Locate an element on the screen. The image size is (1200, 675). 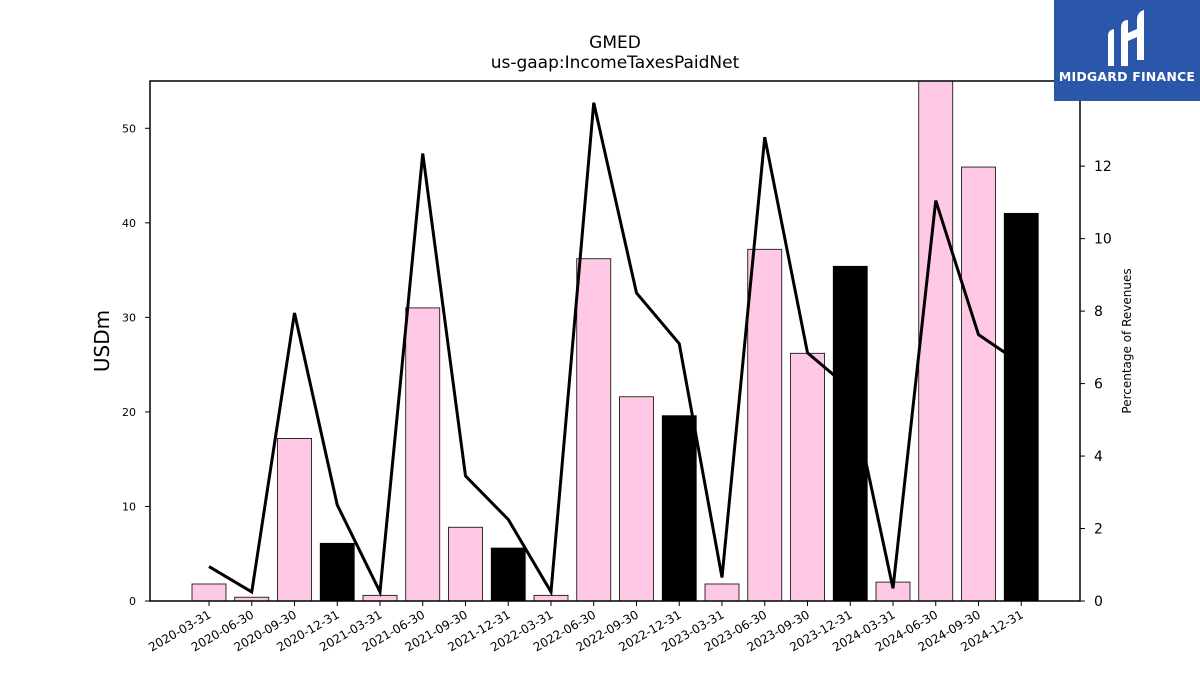
y2-tick-label: 4 is located at coordinates (1098, 457).